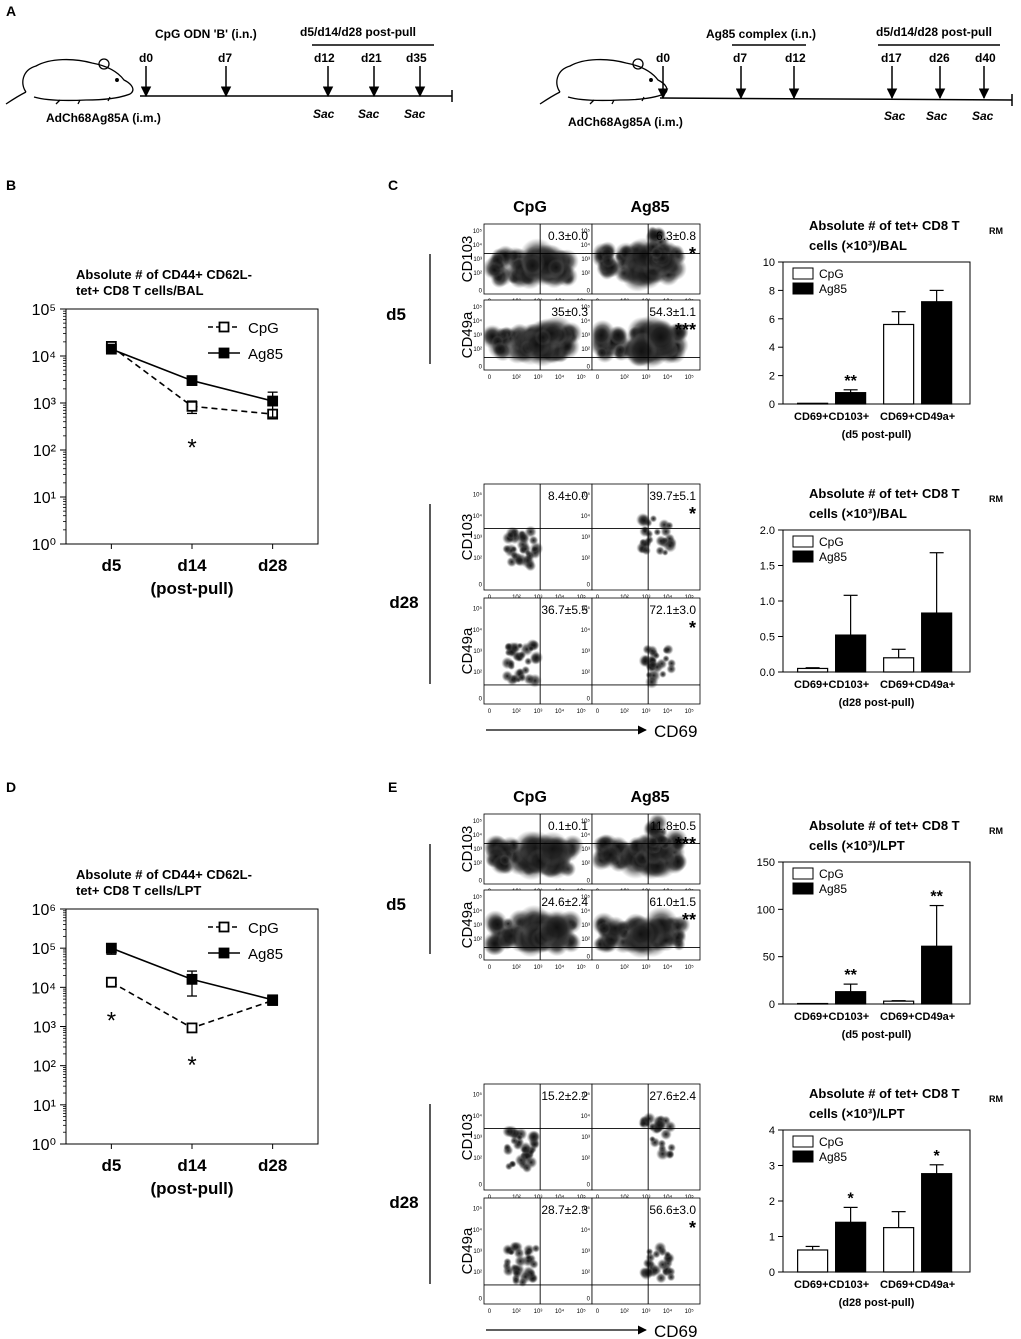 This screenshot has height=1339, width=1021. I want to click on quadrant-percentage: 27.6±2.4, so click(672, 1096).